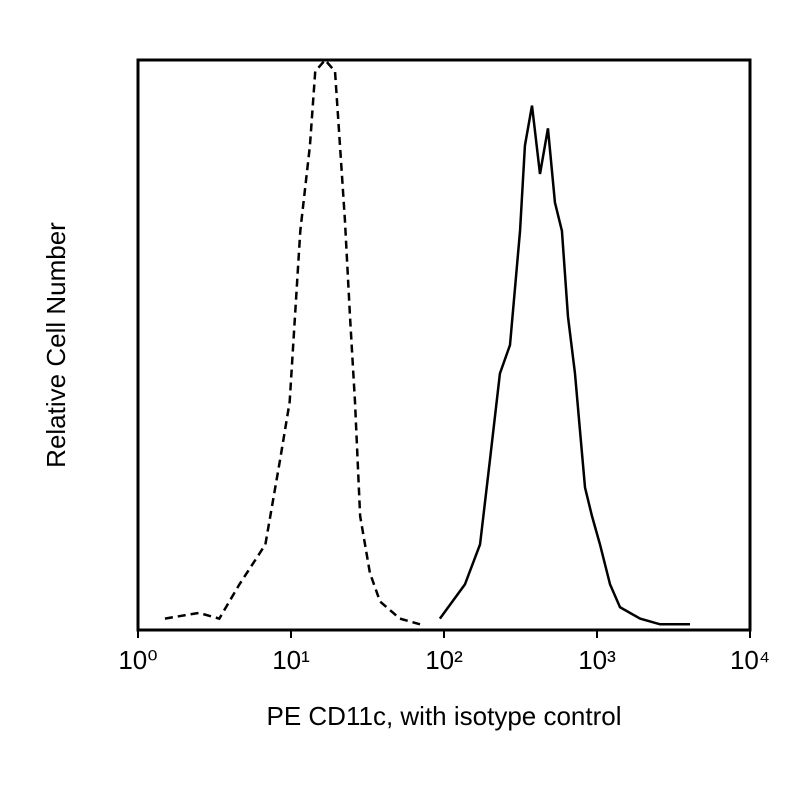  I want to click on x-tick-label: 10⁴, so click(750, 660).